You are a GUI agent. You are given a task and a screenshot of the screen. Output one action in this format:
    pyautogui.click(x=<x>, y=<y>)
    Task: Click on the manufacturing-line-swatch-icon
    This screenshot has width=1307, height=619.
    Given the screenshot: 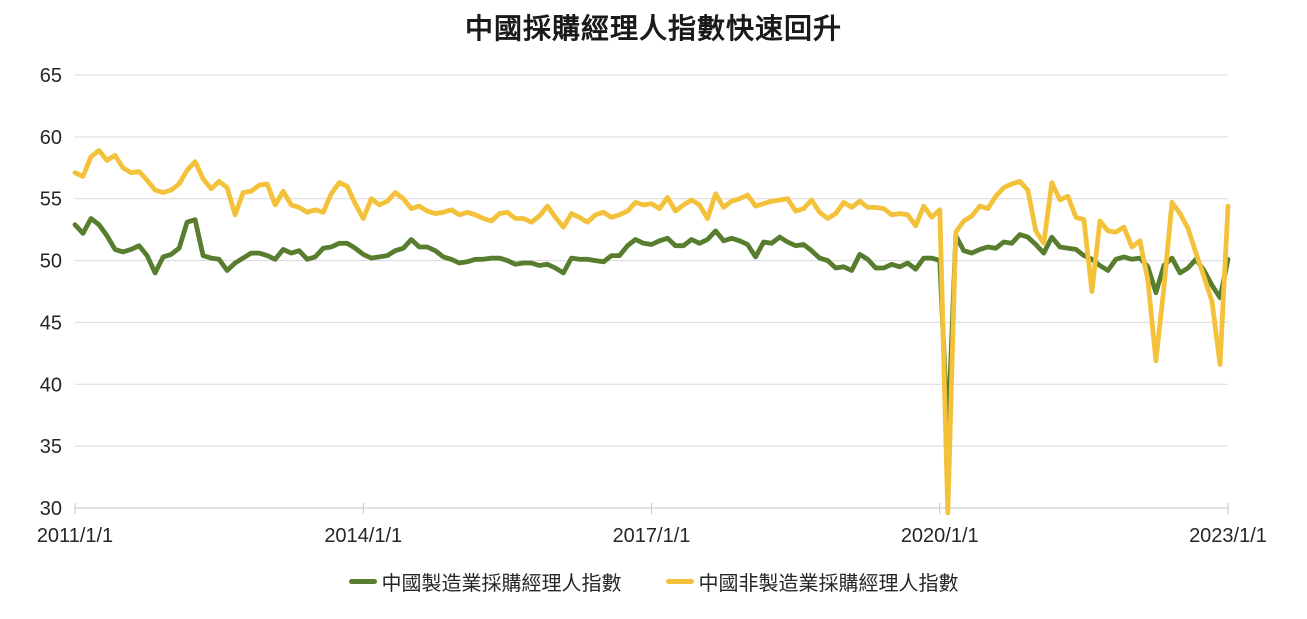 What is the action you would take?
    pyautogui.click(x=362, y=581)
    